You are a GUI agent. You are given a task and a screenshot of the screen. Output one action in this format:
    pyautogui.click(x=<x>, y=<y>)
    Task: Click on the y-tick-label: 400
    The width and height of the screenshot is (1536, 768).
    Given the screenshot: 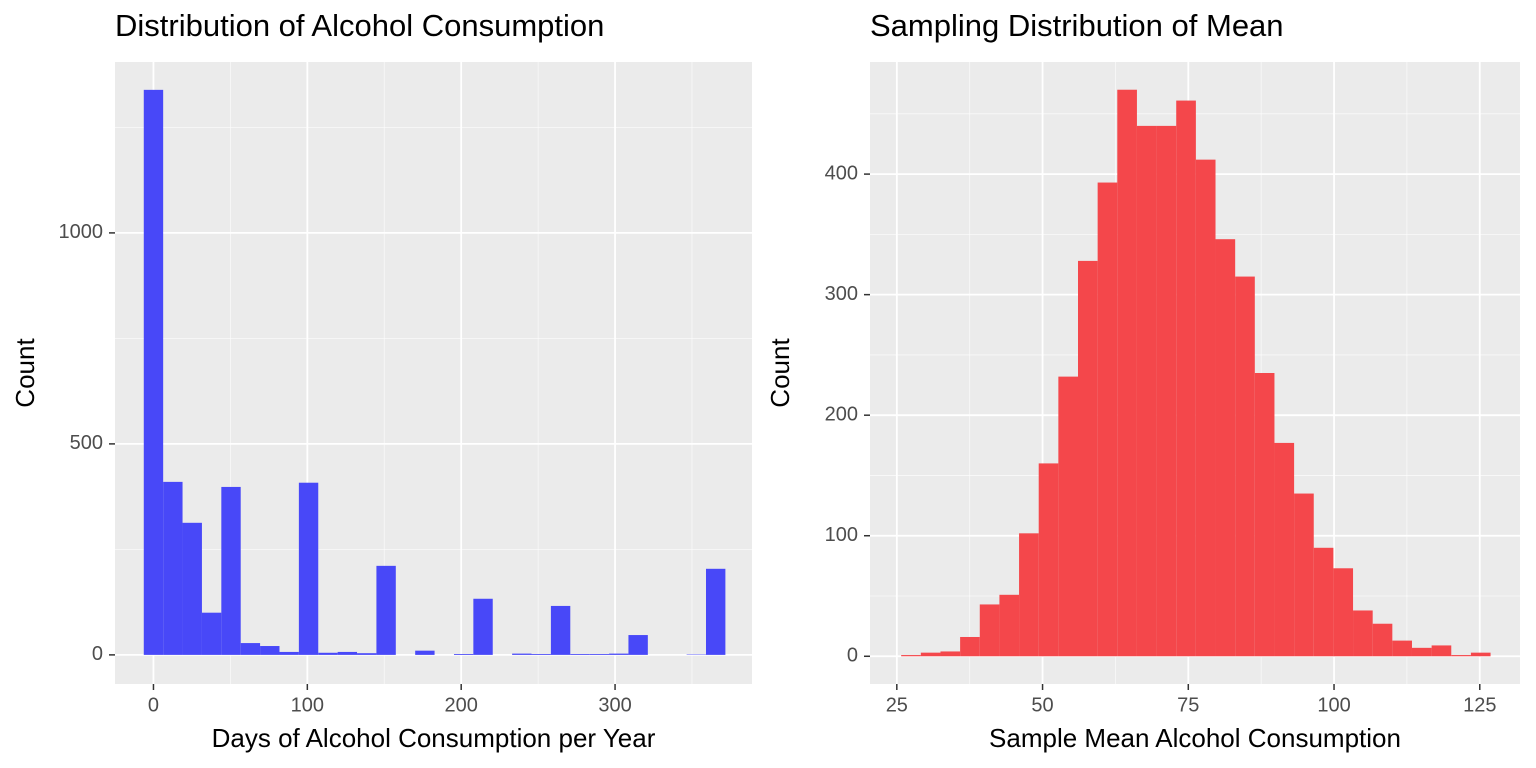 What is the action you would take?
    pyautogui.click(x=841, y=173)
    